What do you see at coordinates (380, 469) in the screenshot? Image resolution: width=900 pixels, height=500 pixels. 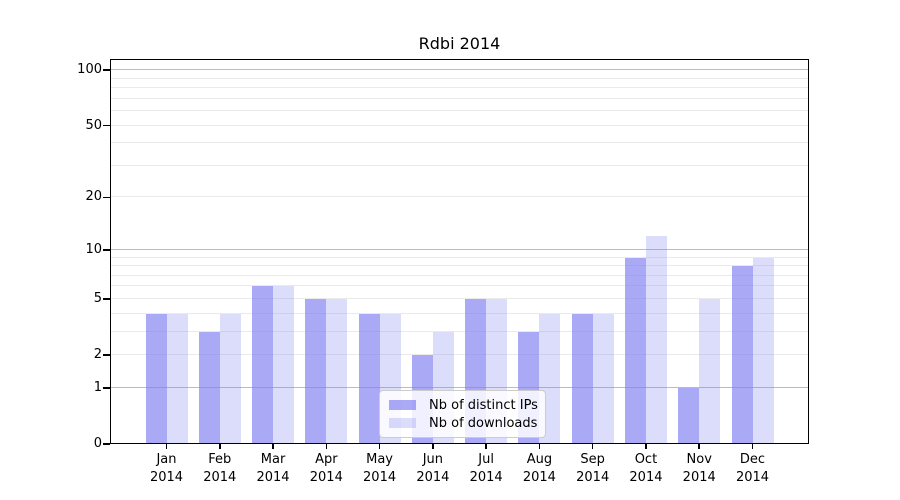 I see `x-tick-label: May 2014` at bounding box center [380, 469].